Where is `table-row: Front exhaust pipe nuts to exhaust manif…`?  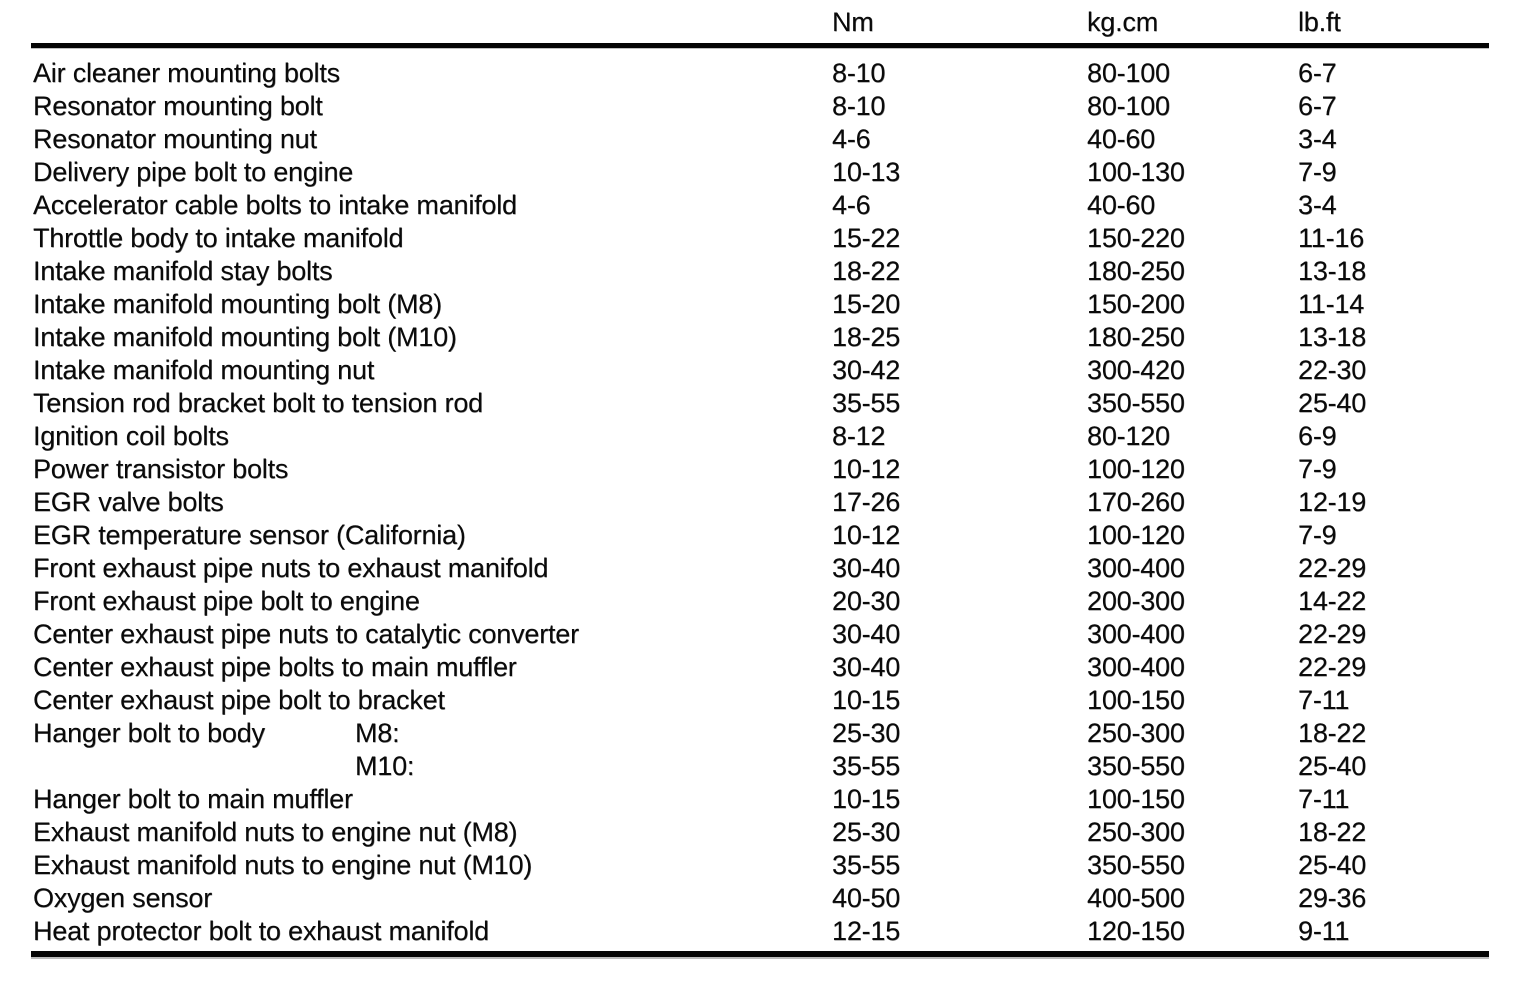 table-row: Front exhaust pipe nuts to exhaust manif… is located at coordinates (760, 568).